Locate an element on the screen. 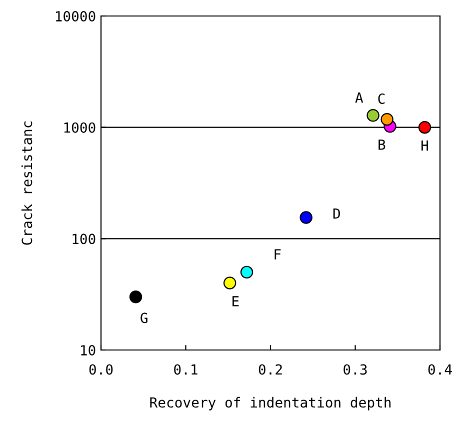 This screenshot has width=452, height=425. y-tick-label: 100 is located at coordinates (84, 239).